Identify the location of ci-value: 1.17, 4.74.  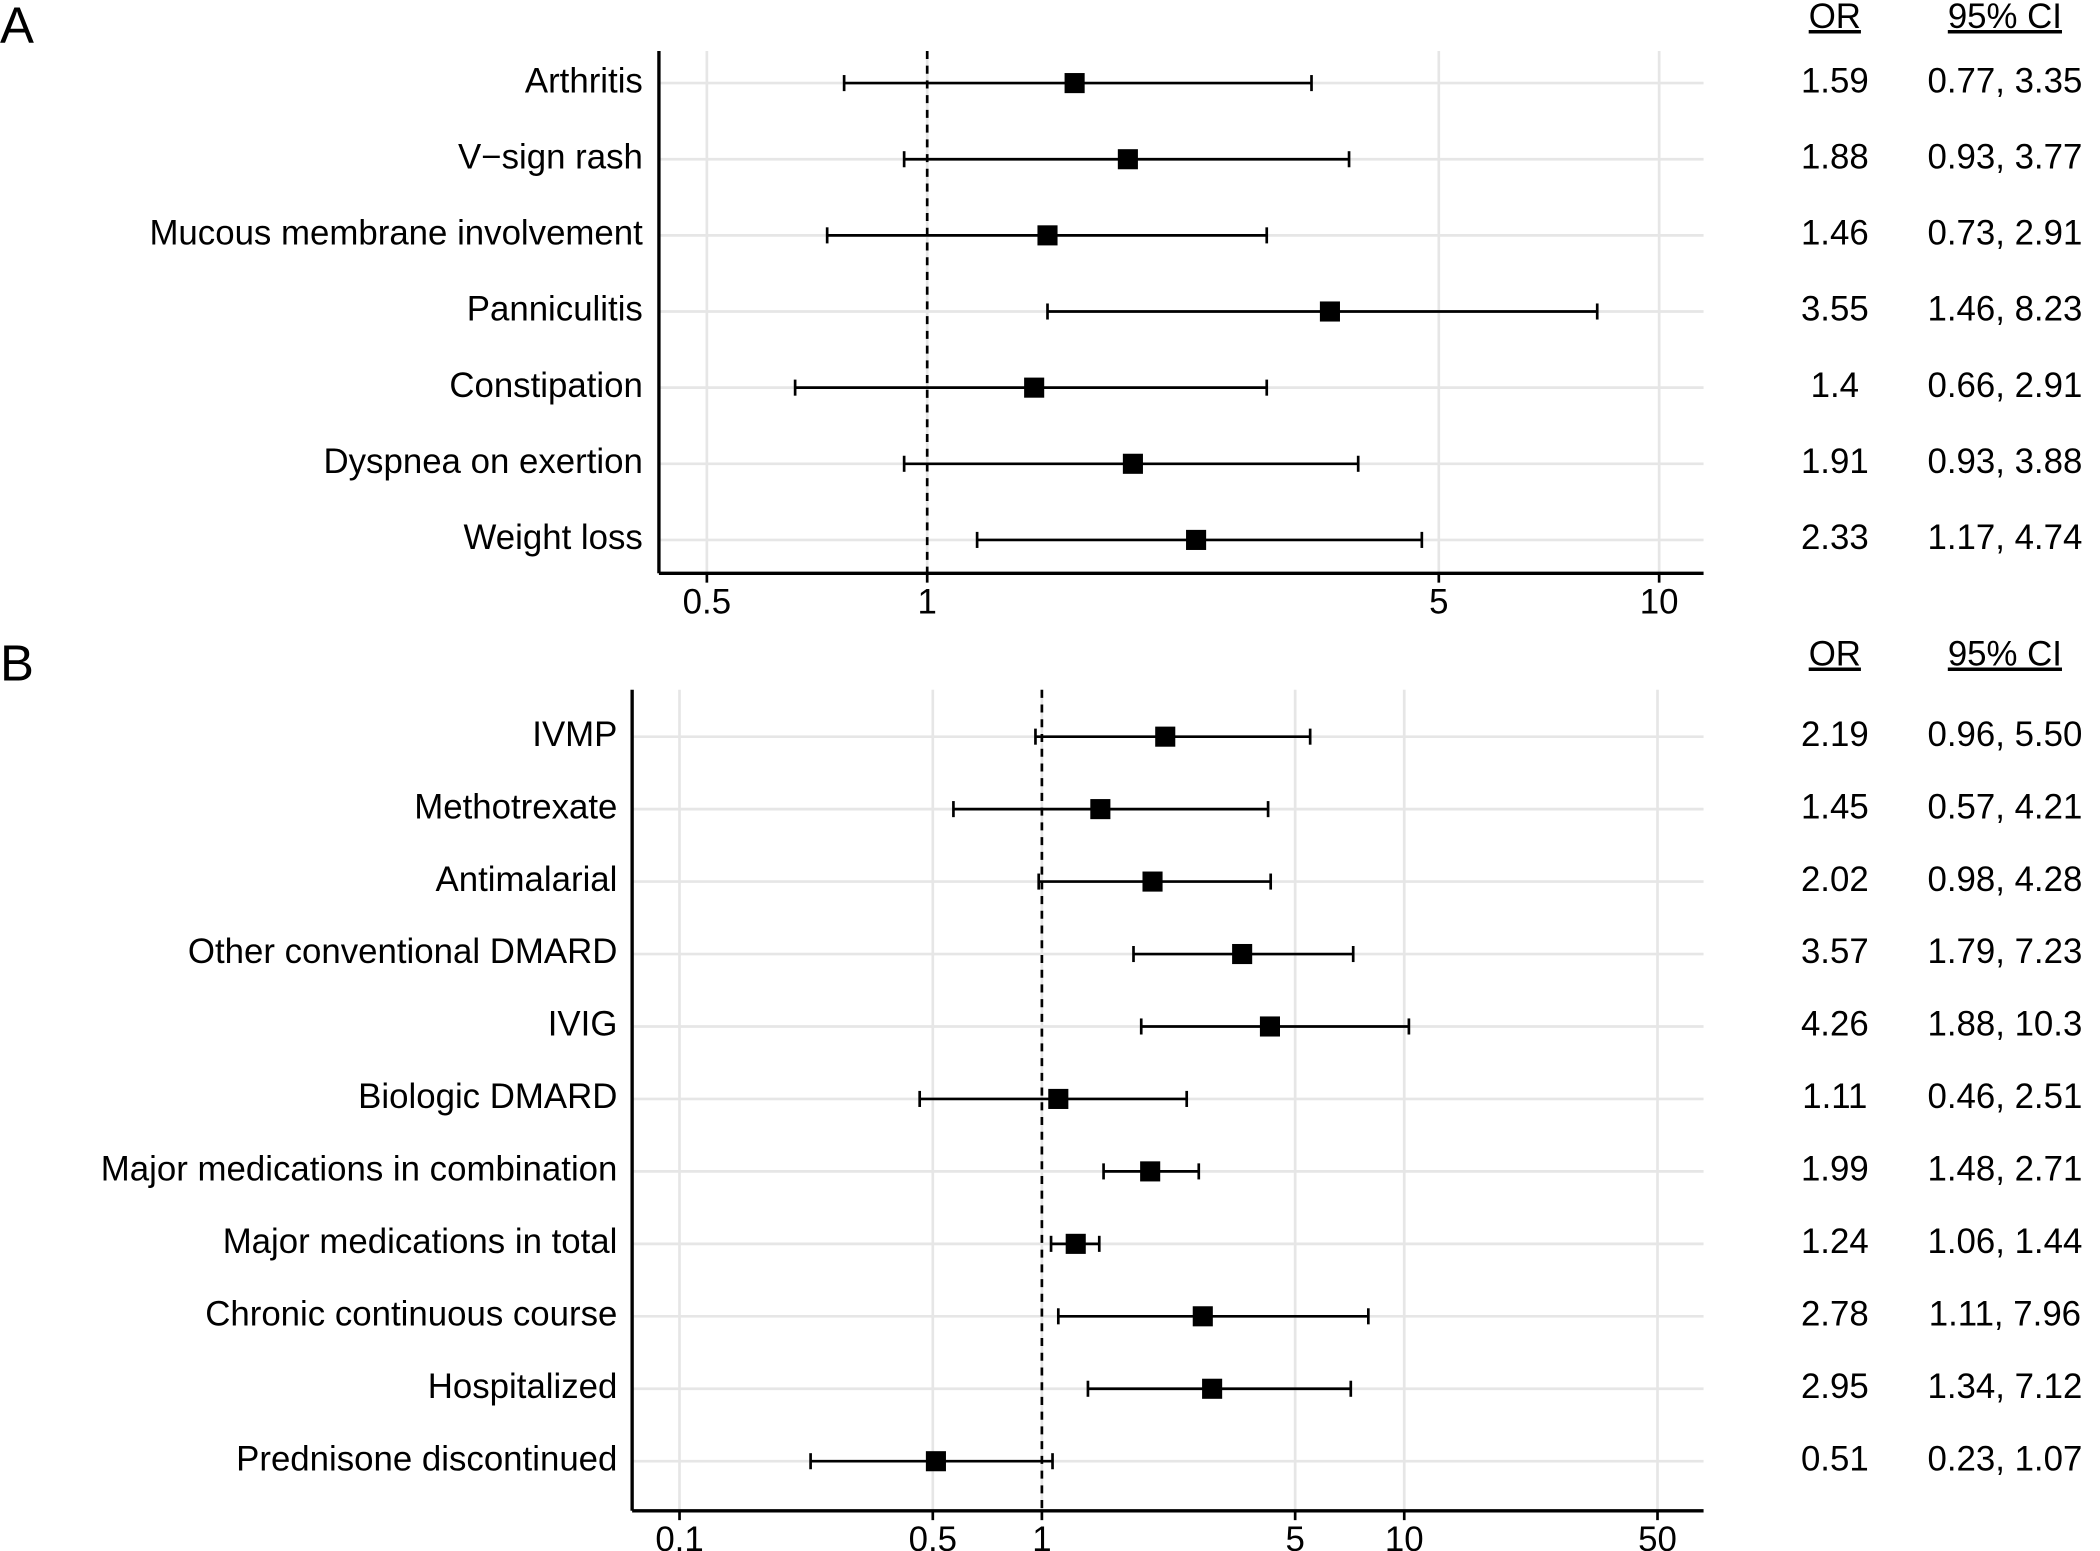
(2004, 537).